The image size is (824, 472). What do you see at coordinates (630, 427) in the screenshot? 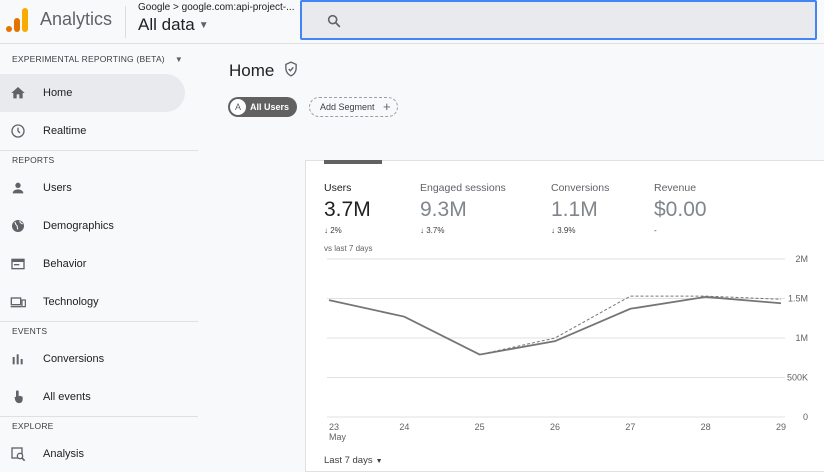
I see `x-tick-label: 27` at bounding box center [630, 427].